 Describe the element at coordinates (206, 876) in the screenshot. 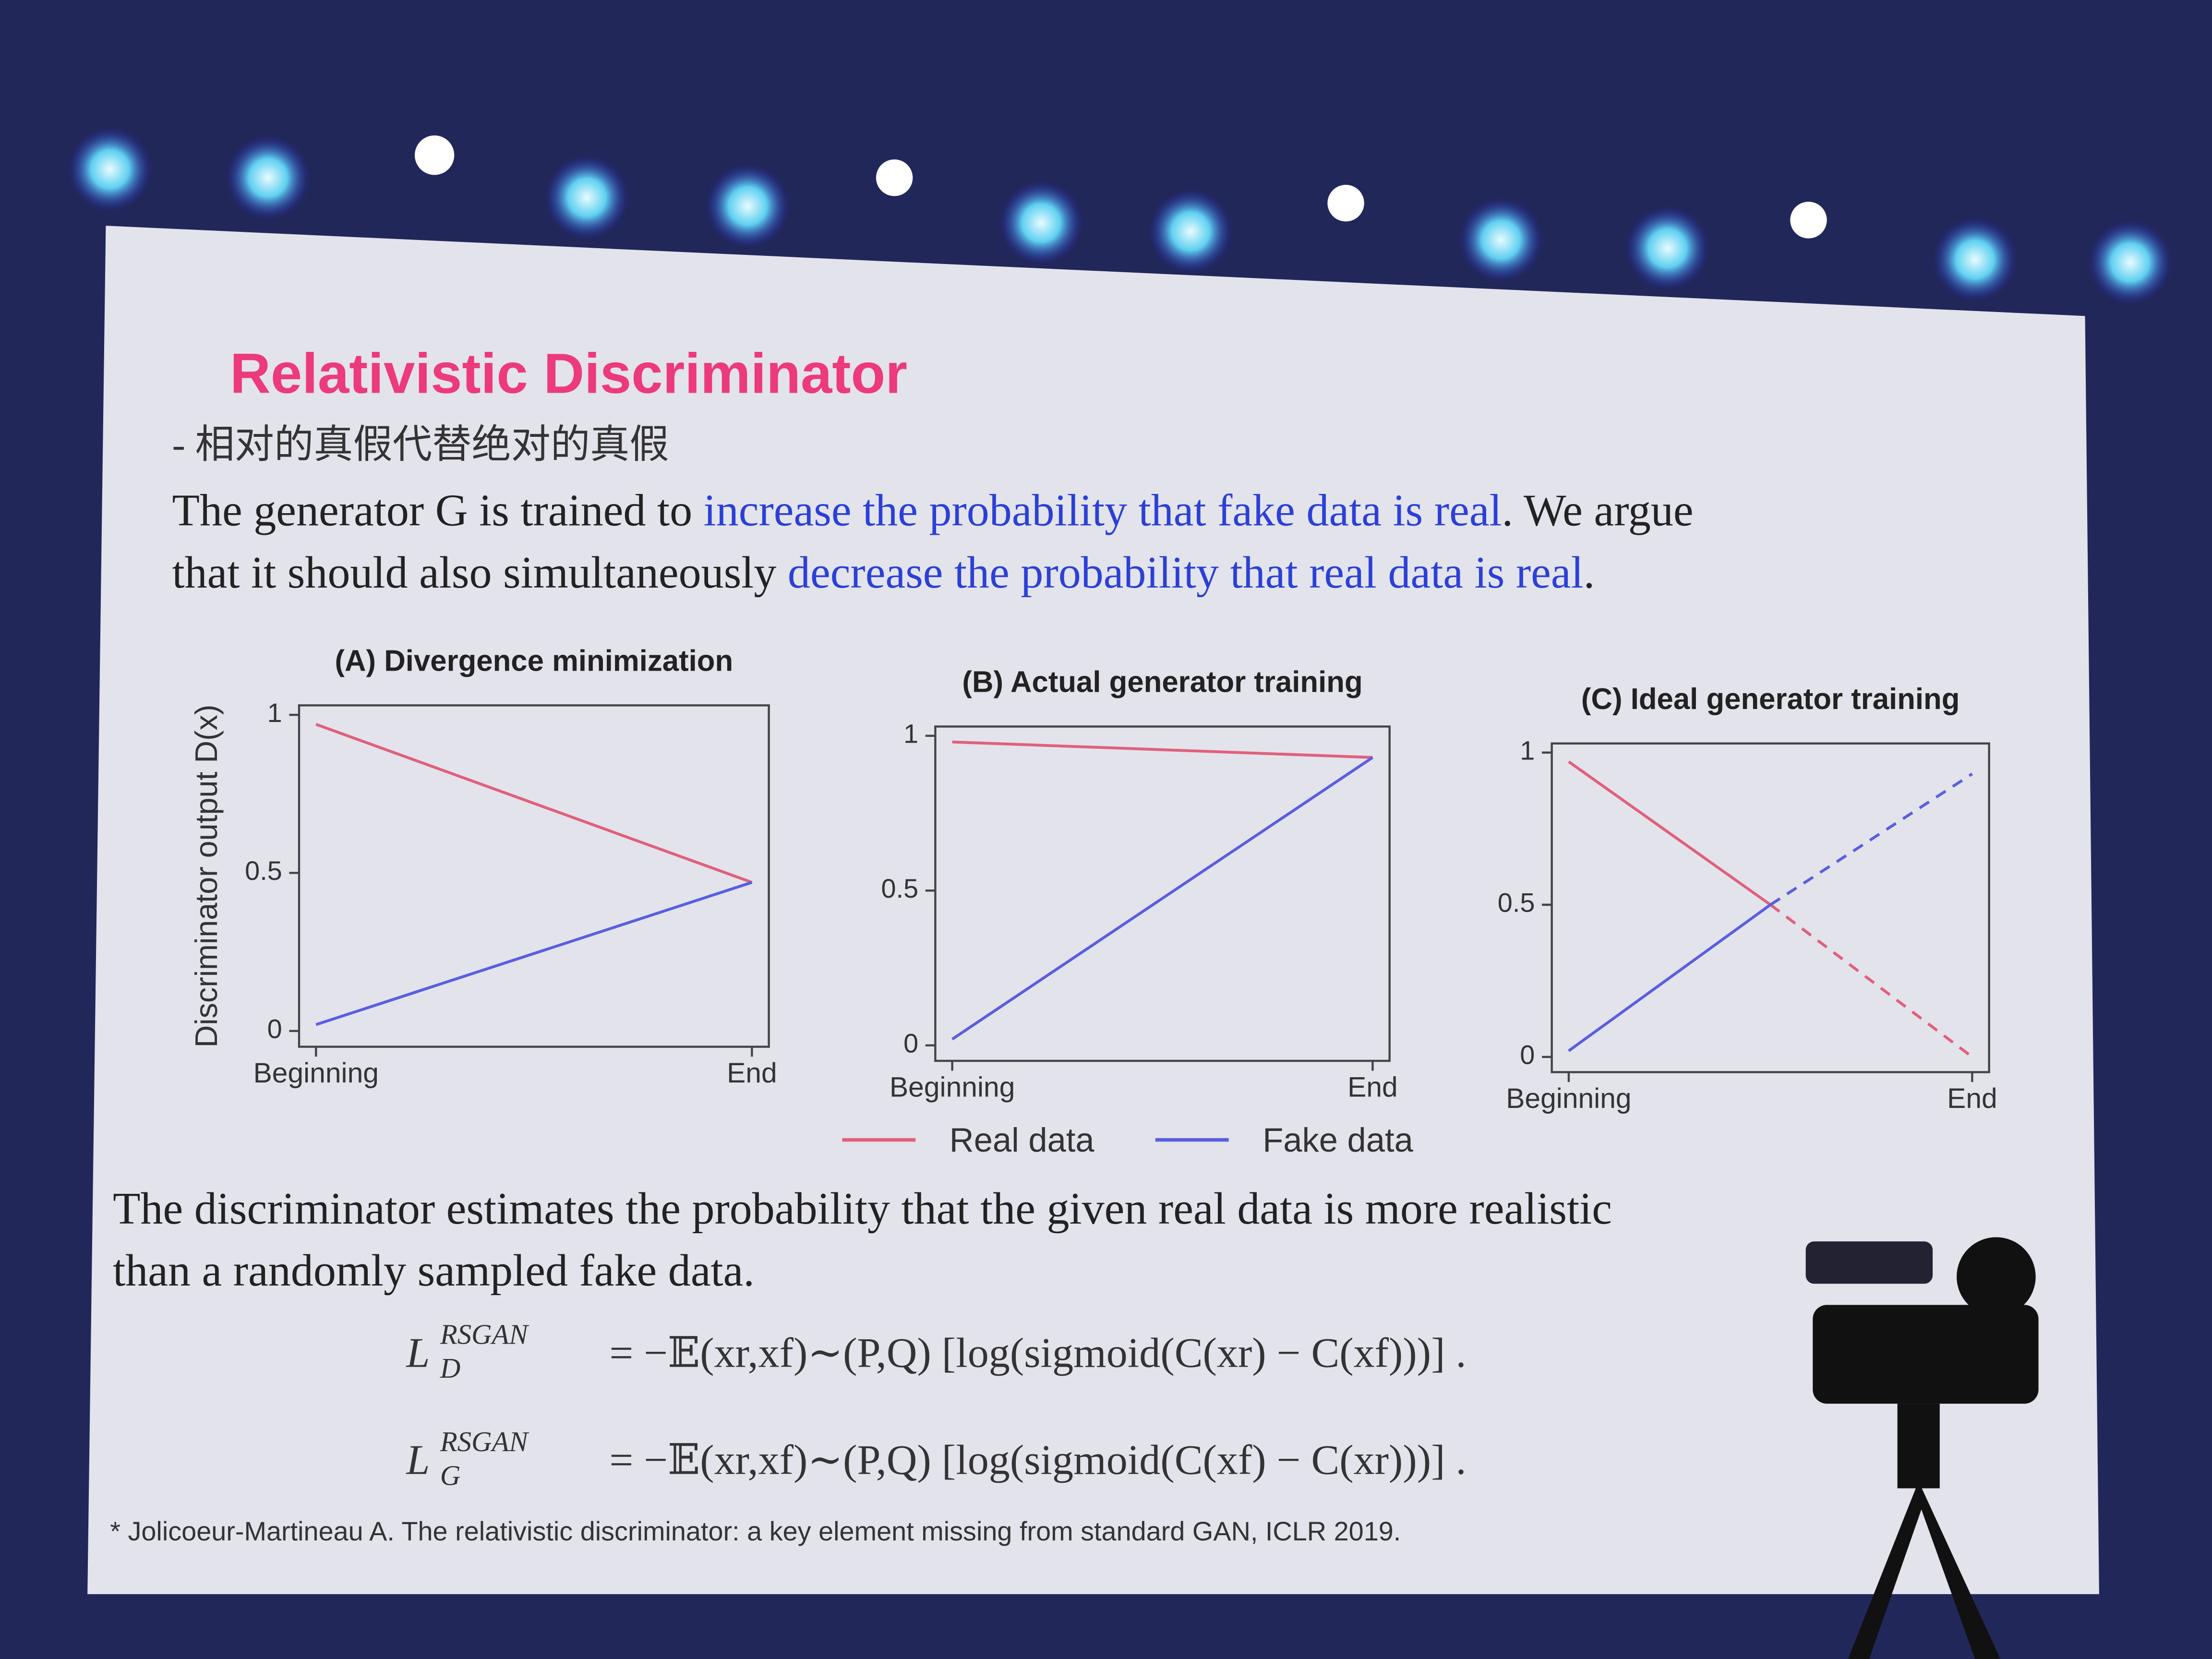

I see `y-axis-label: Discriminator output D(x)` at that location.